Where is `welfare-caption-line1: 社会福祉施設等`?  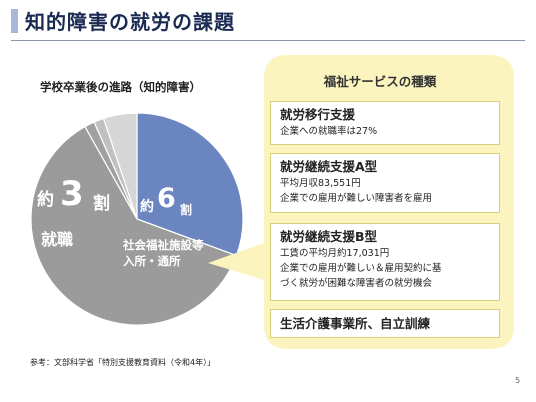 welfare-caption-line1: 社会福祉施設等 is located at coordinates (163, 245).